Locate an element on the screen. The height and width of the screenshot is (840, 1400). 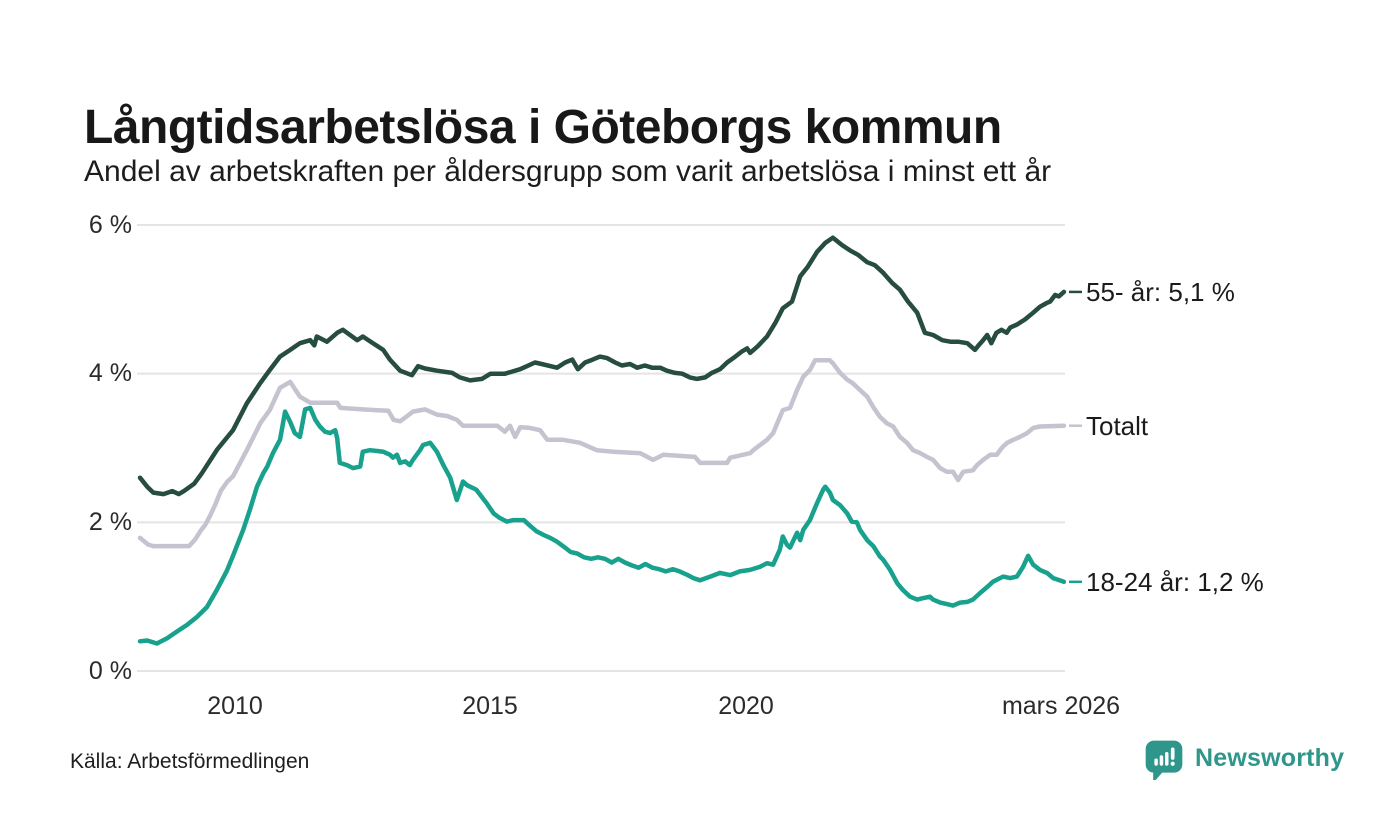
source-note: Källa: Arbetsförmedlingen is located at coordinates (190, 761).